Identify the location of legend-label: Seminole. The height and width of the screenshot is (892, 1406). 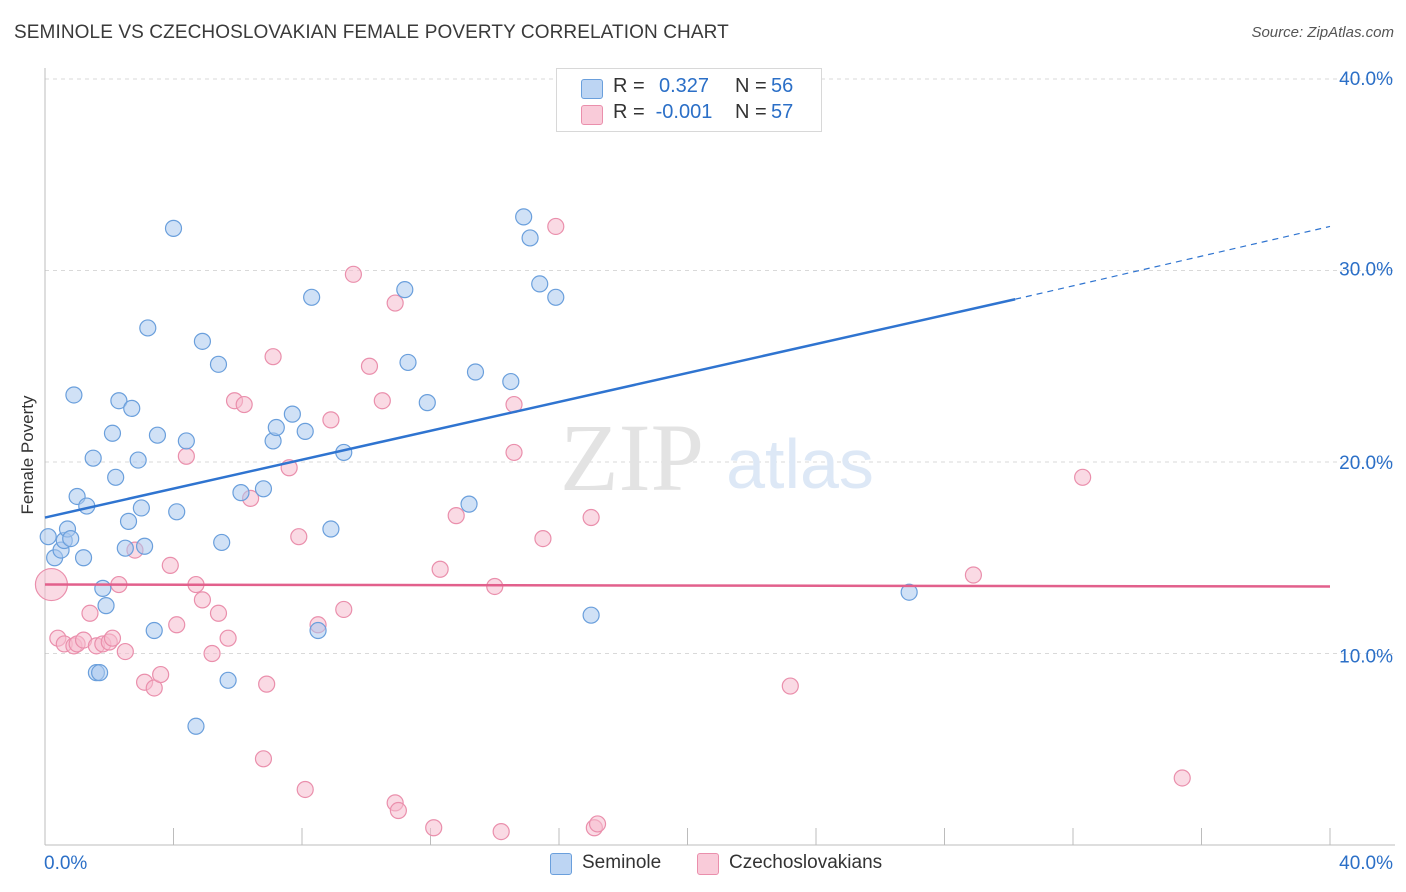
(622, 862).